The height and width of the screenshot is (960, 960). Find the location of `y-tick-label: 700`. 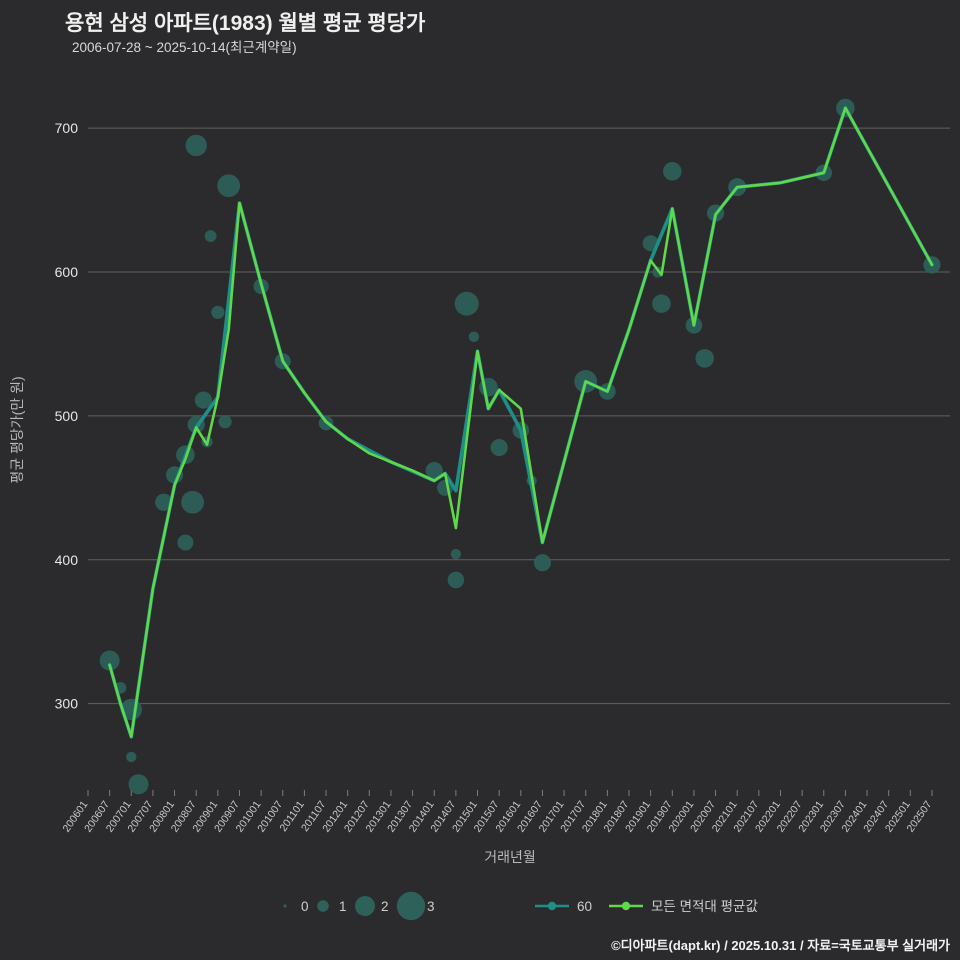

y-tick-label: 700 is located at coordinates (67, 128).